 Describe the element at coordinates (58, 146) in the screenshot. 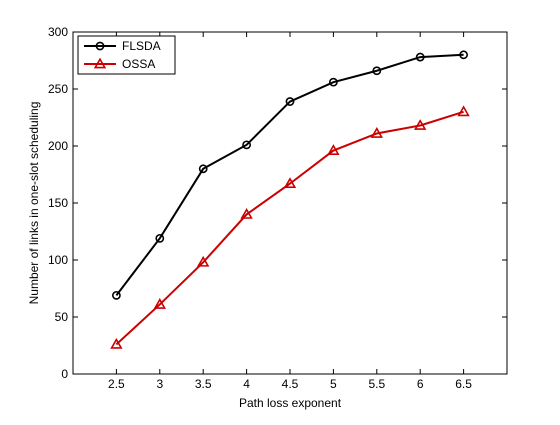

I see `y-tick-label: 200` at that location.